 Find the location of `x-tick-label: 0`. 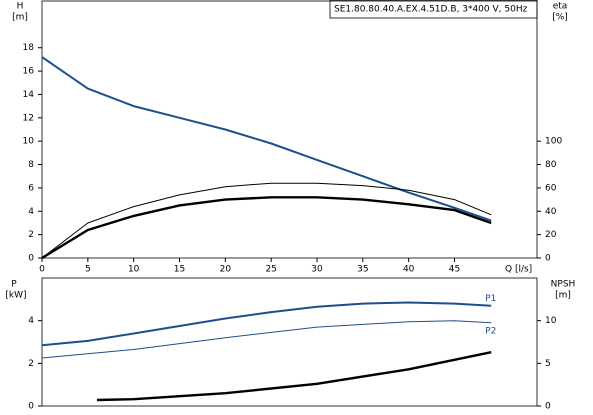

x-tick-label: 0 is located at coordinates (42, 270).